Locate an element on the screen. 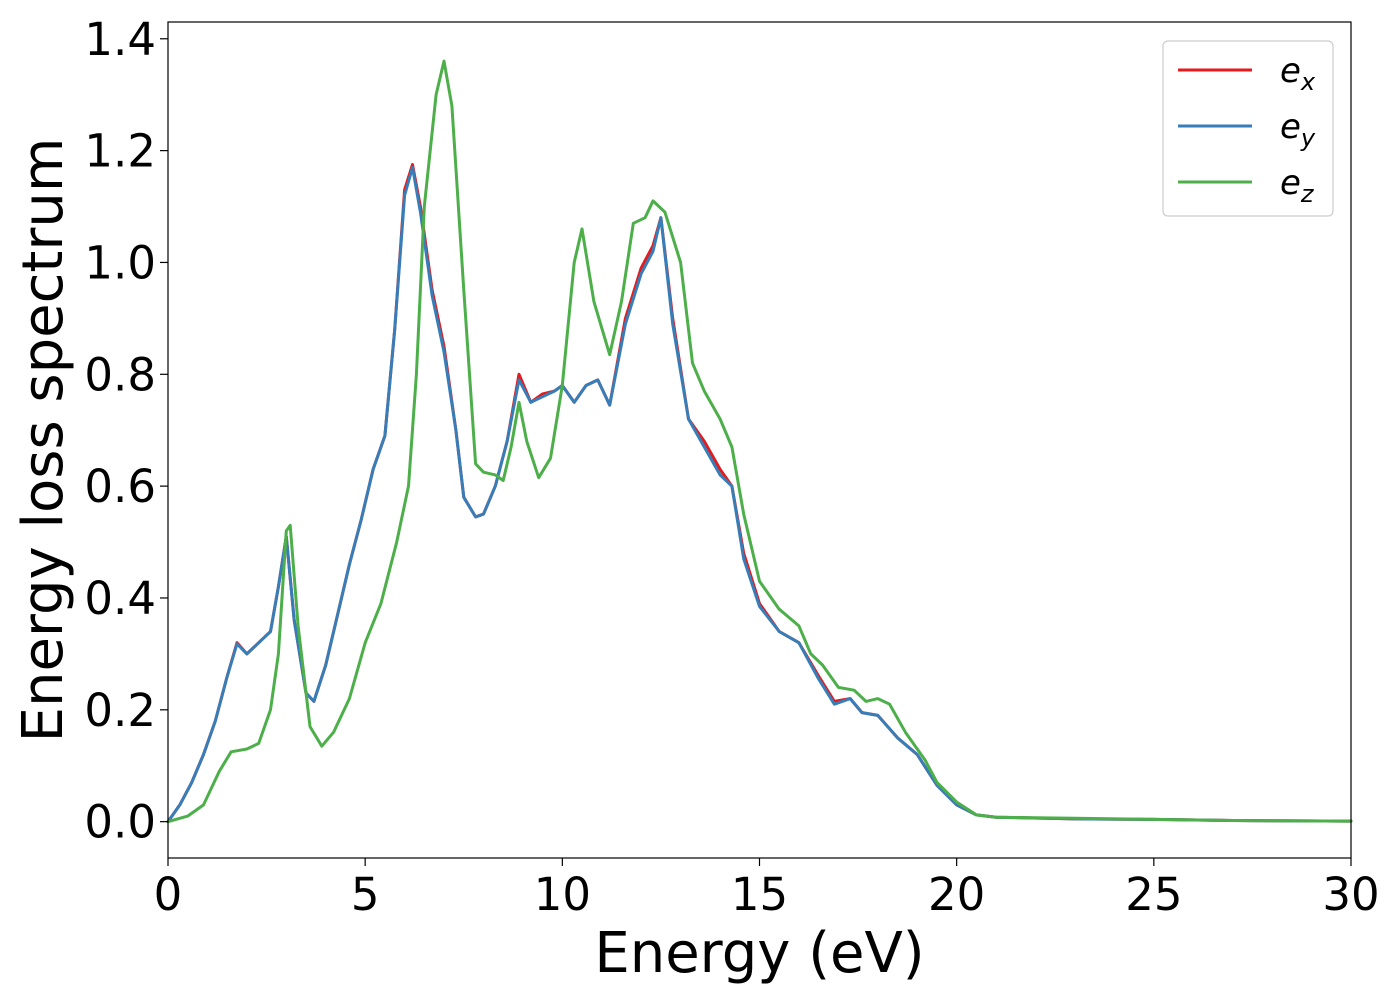  x-tick-label: 5 is located at coordinates (365, 894).